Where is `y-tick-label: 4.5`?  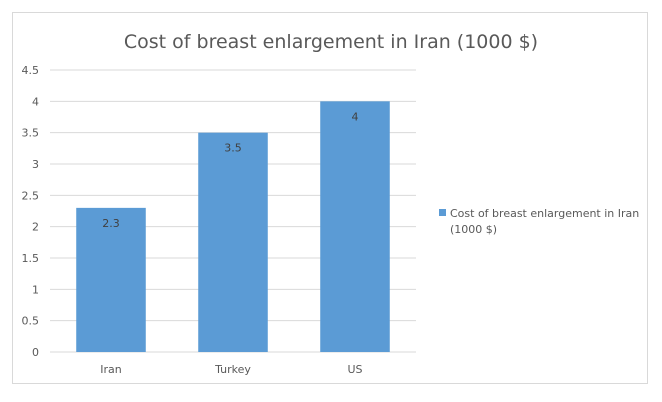
y-tick-label: 4.5 is located at coordinates (31, 70).